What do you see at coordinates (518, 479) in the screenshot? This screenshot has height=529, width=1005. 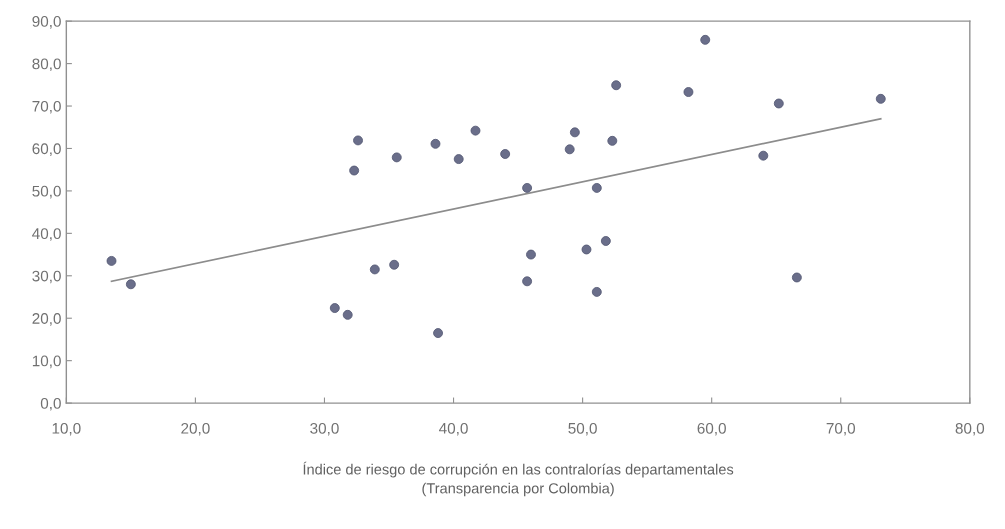 I see `x-axis-title: Índice de riesgo de corrupción en las contralorías departamentales (Transparencia por Colombia)` at bounding box center [518, 479].